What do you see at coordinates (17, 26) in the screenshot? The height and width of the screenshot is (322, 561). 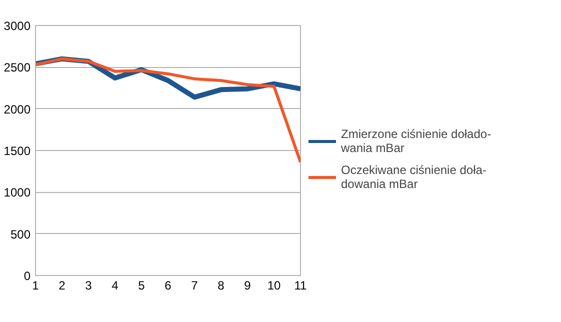 I see `y-tick-label: 3000` at bounding box center [17, 26].